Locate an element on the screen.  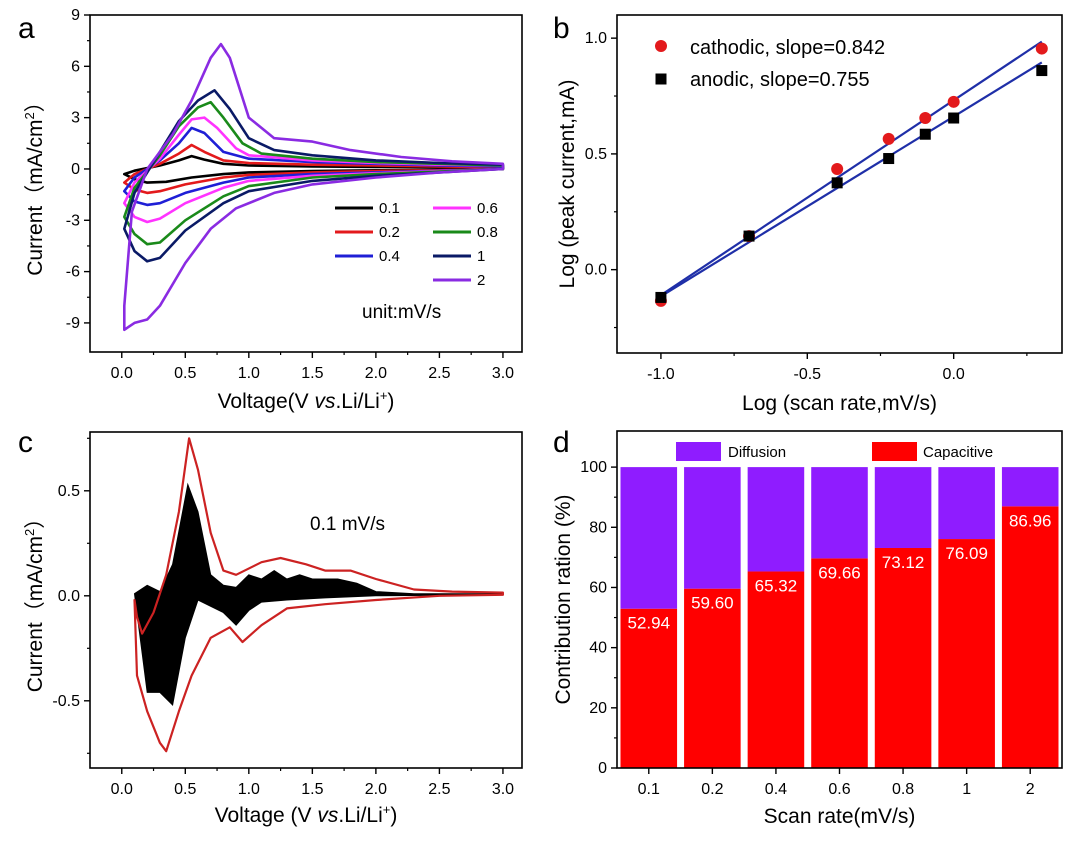
x-tick-label: 0.0 is located at coordinates (122, 373).